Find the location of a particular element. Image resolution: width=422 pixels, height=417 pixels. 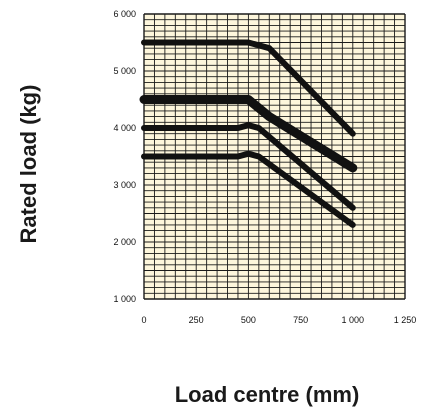

y-axis-title: Rated load (kg) is located at coordinates (28, 164).